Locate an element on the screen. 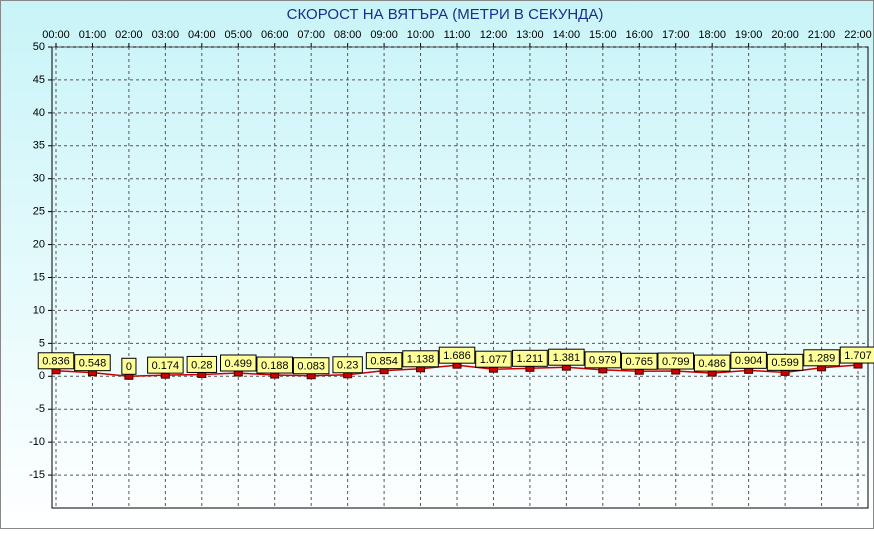 This screenshot has width=874, height=534. value-label: 0.188 is located at coordinates (275, 366).